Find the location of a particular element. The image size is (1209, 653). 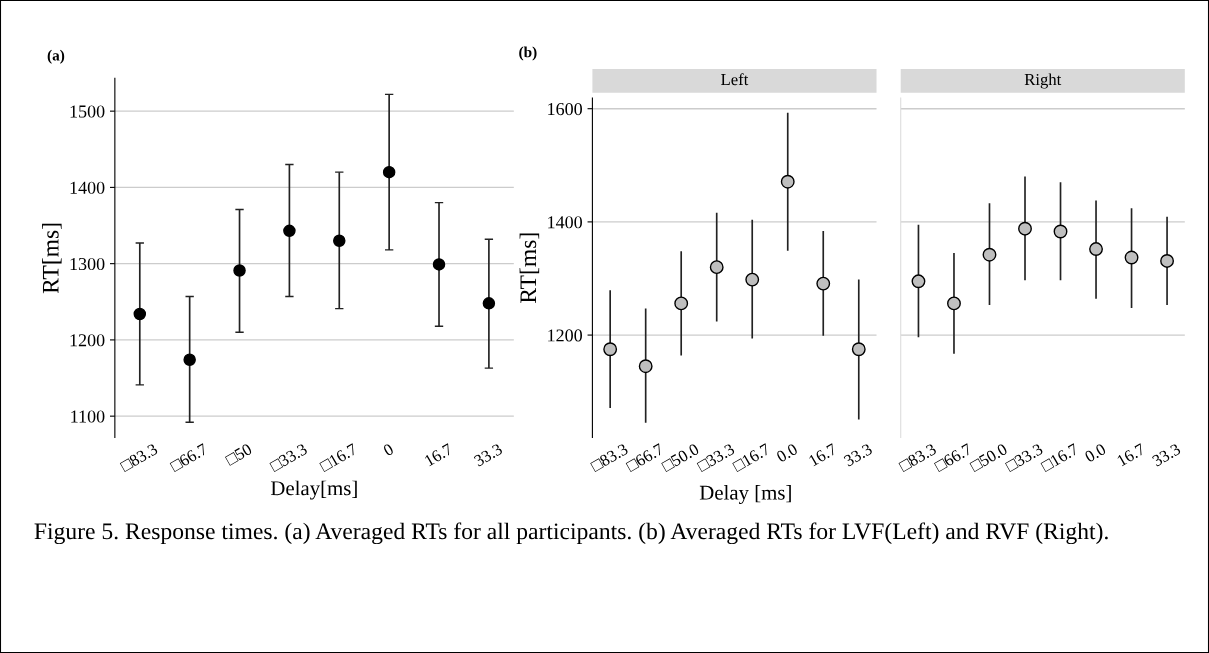

chart-title: Left is located at coordinates (735, 79).